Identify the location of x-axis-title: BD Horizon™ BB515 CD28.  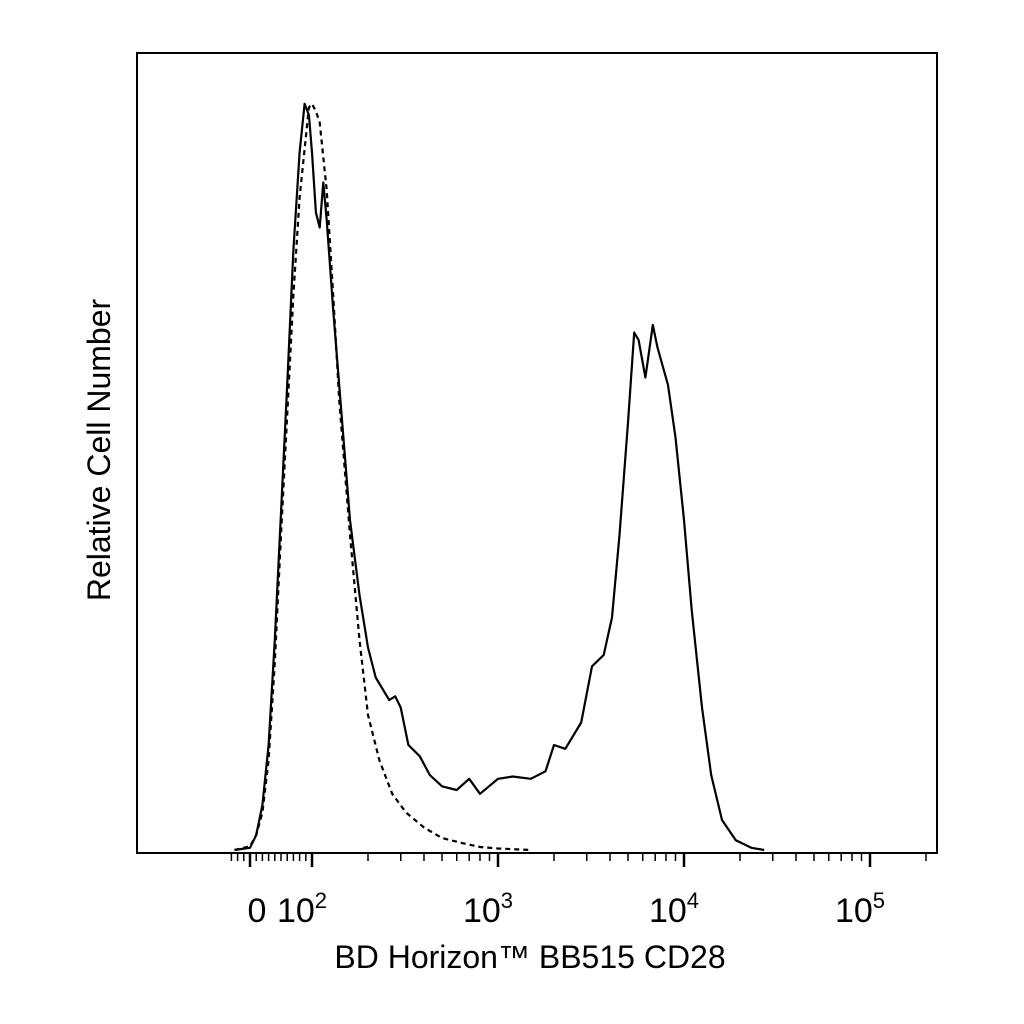
(529, 957).